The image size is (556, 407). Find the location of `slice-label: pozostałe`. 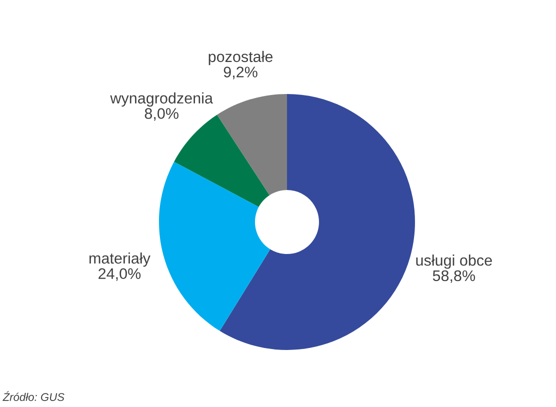

slice-label: pozostałe is located at coordinates (240, 58).